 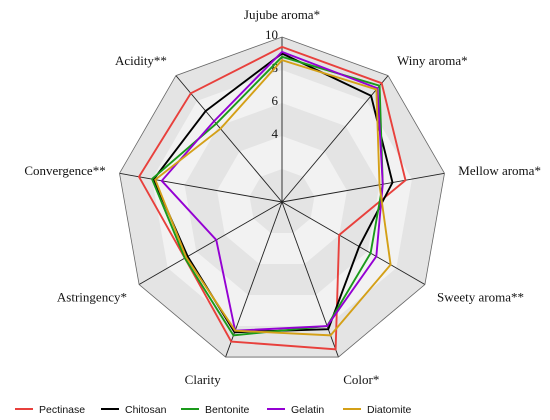 I want to click on legend-label-diatomite: Diatomite, so click(x=389, y=410).